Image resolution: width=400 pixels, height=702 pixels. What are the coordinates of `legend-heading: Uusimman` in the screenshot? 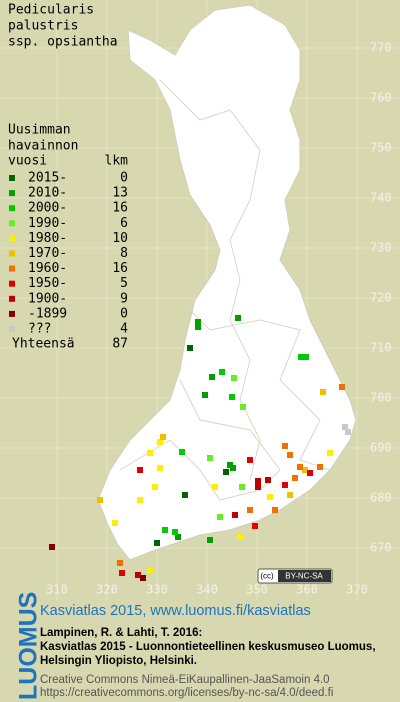 It's located at (39, 130).